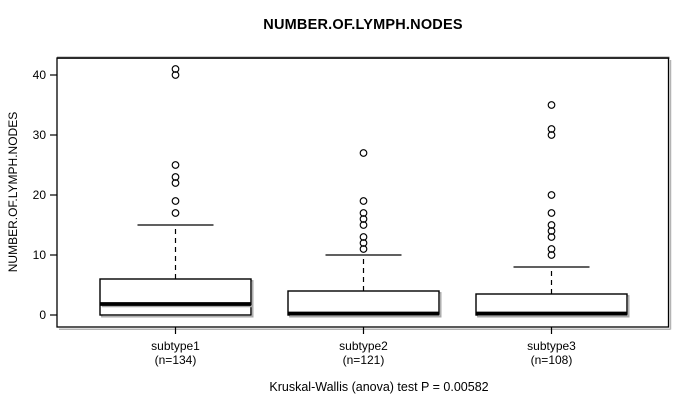 This screenshot has height=400, width=700. Describe the element at coordinates (176, 191) in the screenshot. I see `boxplot-subtype1` at that location.